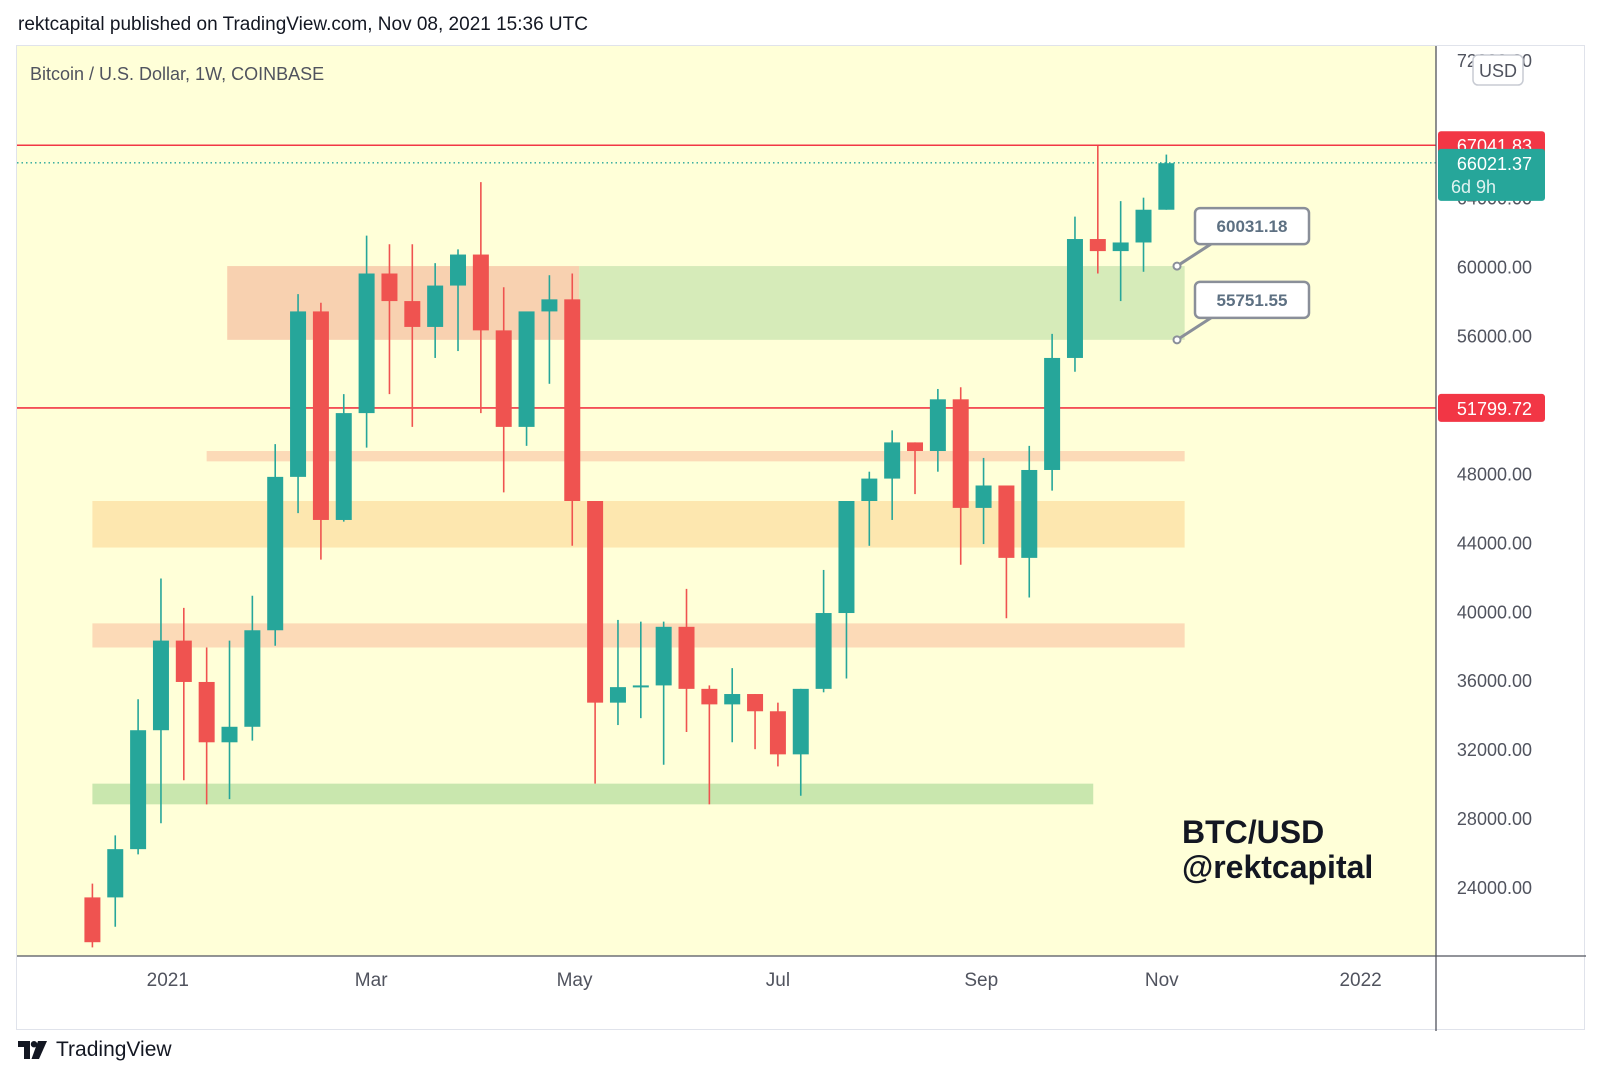 Image resolution: width=1599 pixels, height=1080 pixels. I want to click on x-tick-label: Mar, so click(371, 980).